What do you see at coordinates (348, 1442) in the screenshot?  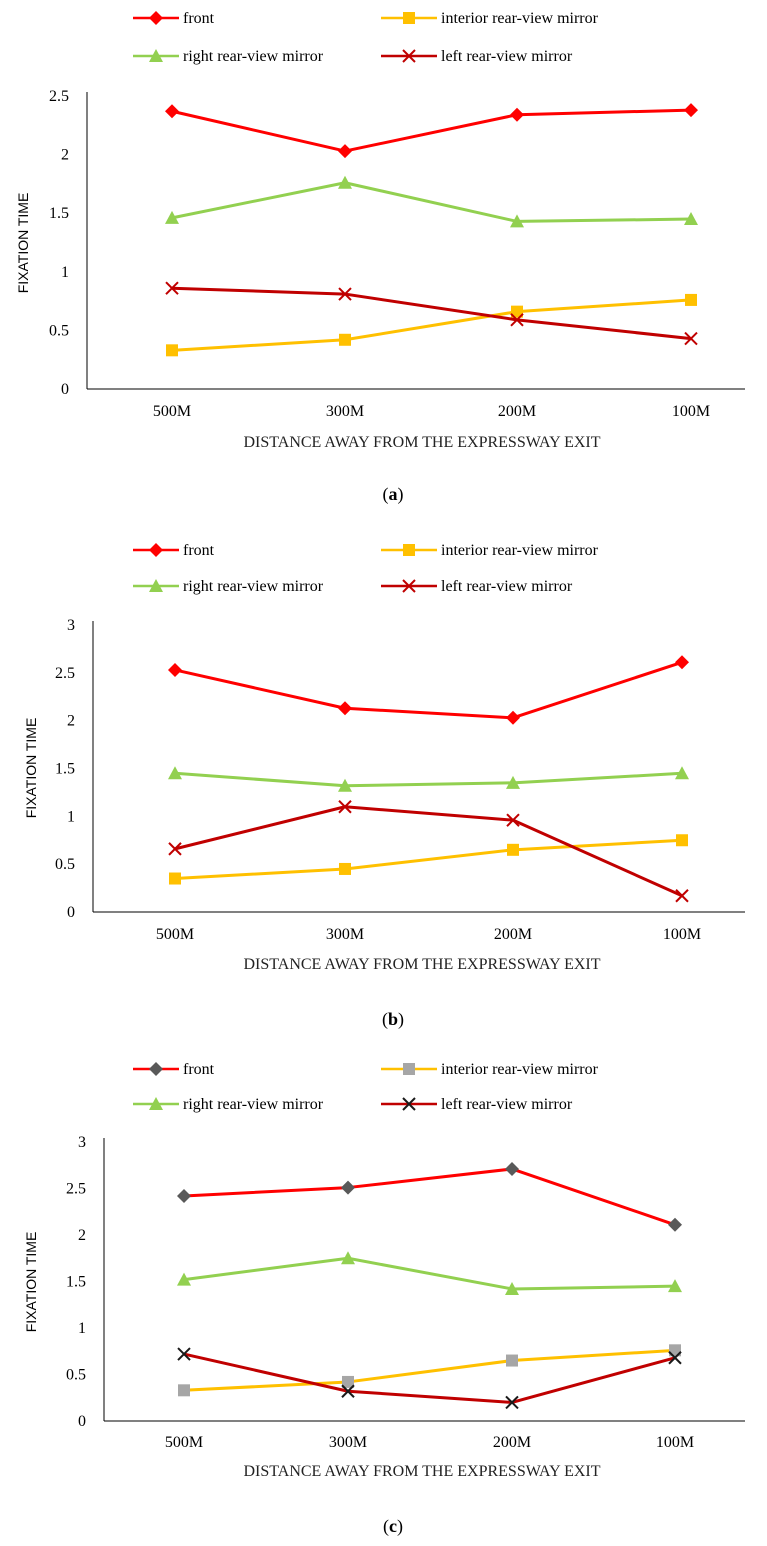 I see `x-tick-label: 300M` at bounding box center [348, 1442].